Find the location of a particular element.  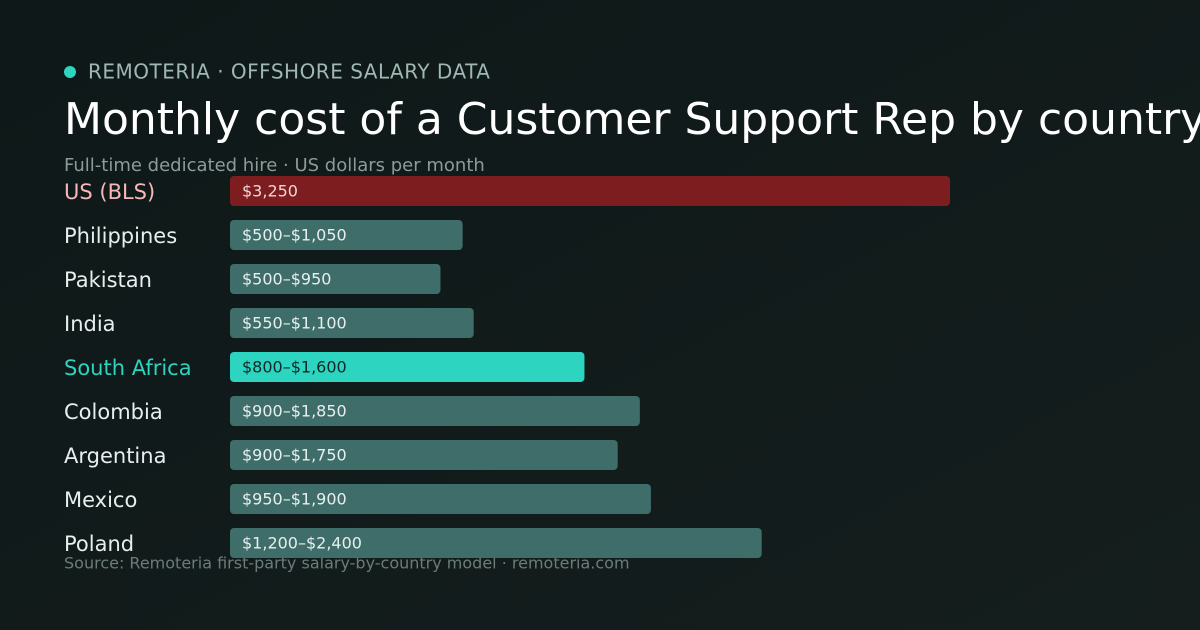

value-label: $550–$1,100 is located at coordinates (294, 323).